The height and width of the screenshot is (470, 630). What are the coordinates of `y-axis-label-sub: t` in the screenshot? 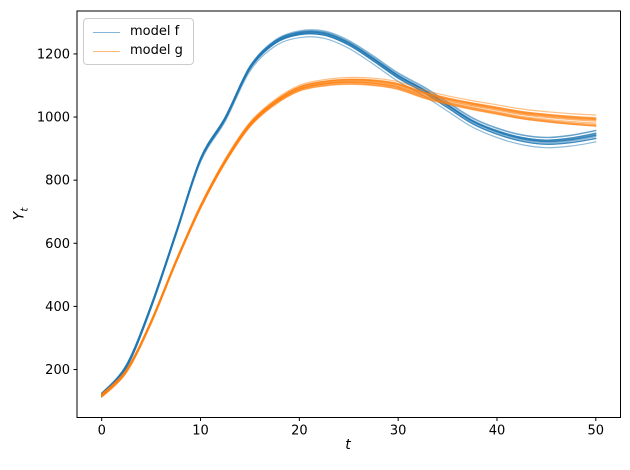 It's located at (25, 209).